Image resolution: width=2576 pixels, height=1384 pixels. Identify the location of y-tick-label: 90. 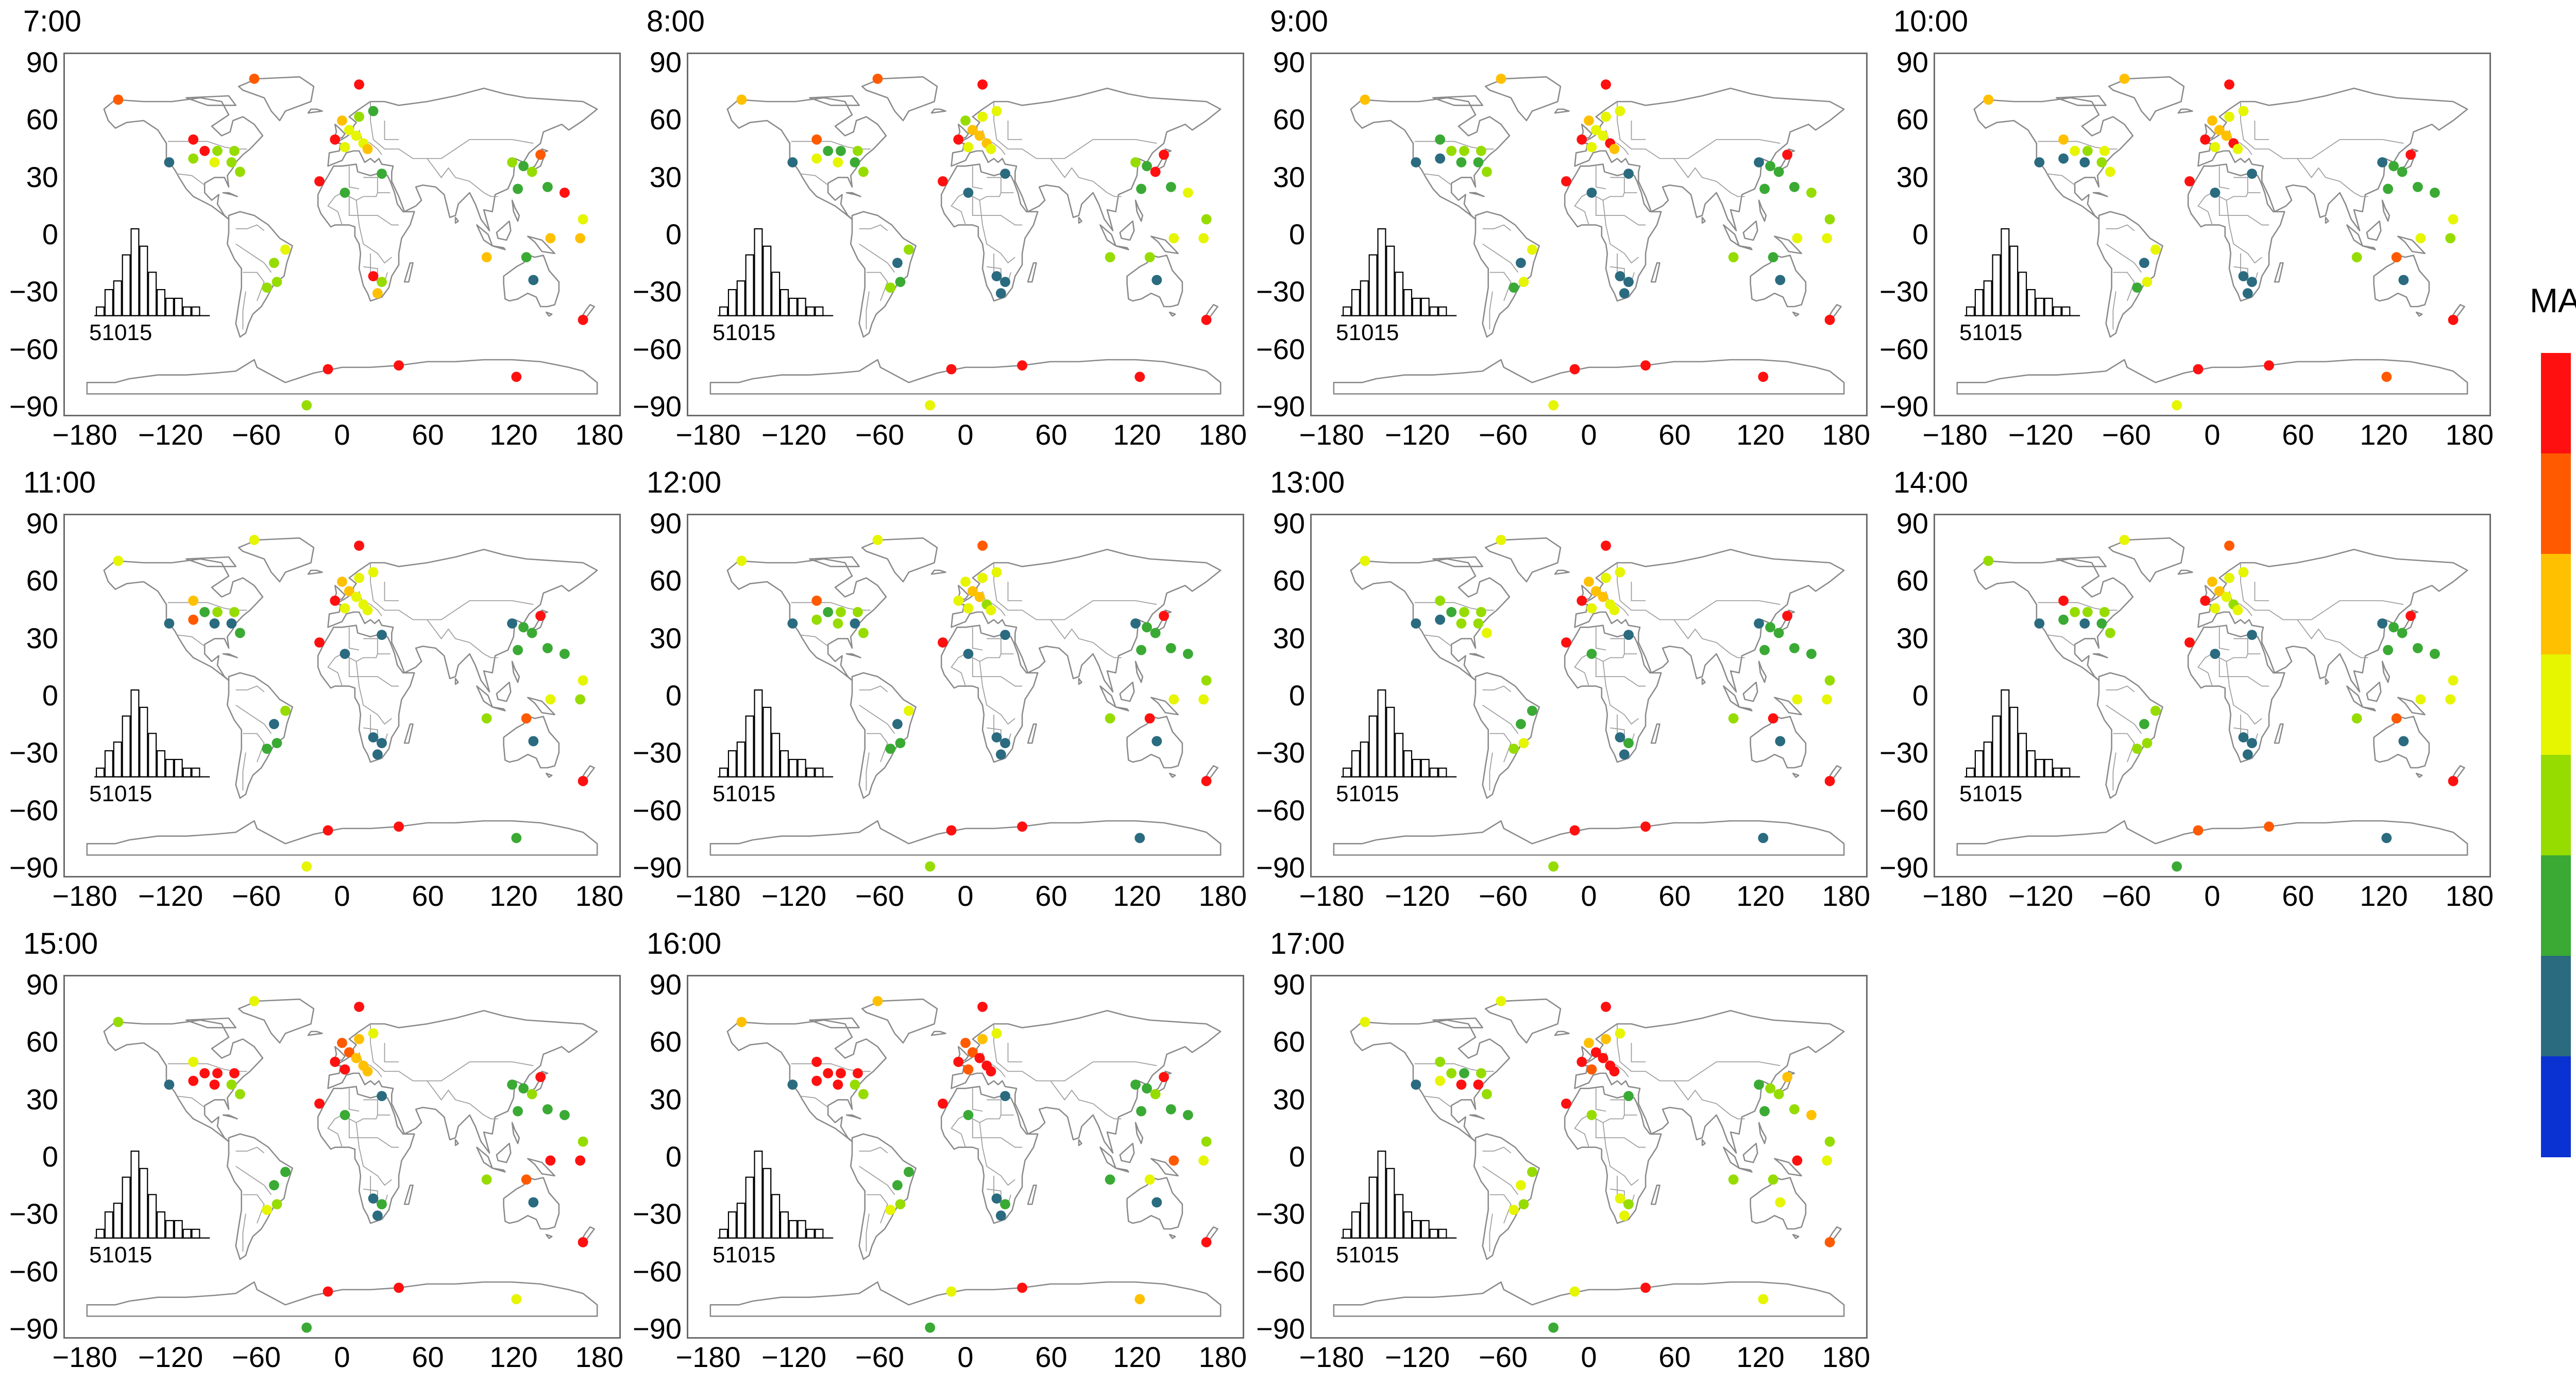
(1289, 984).